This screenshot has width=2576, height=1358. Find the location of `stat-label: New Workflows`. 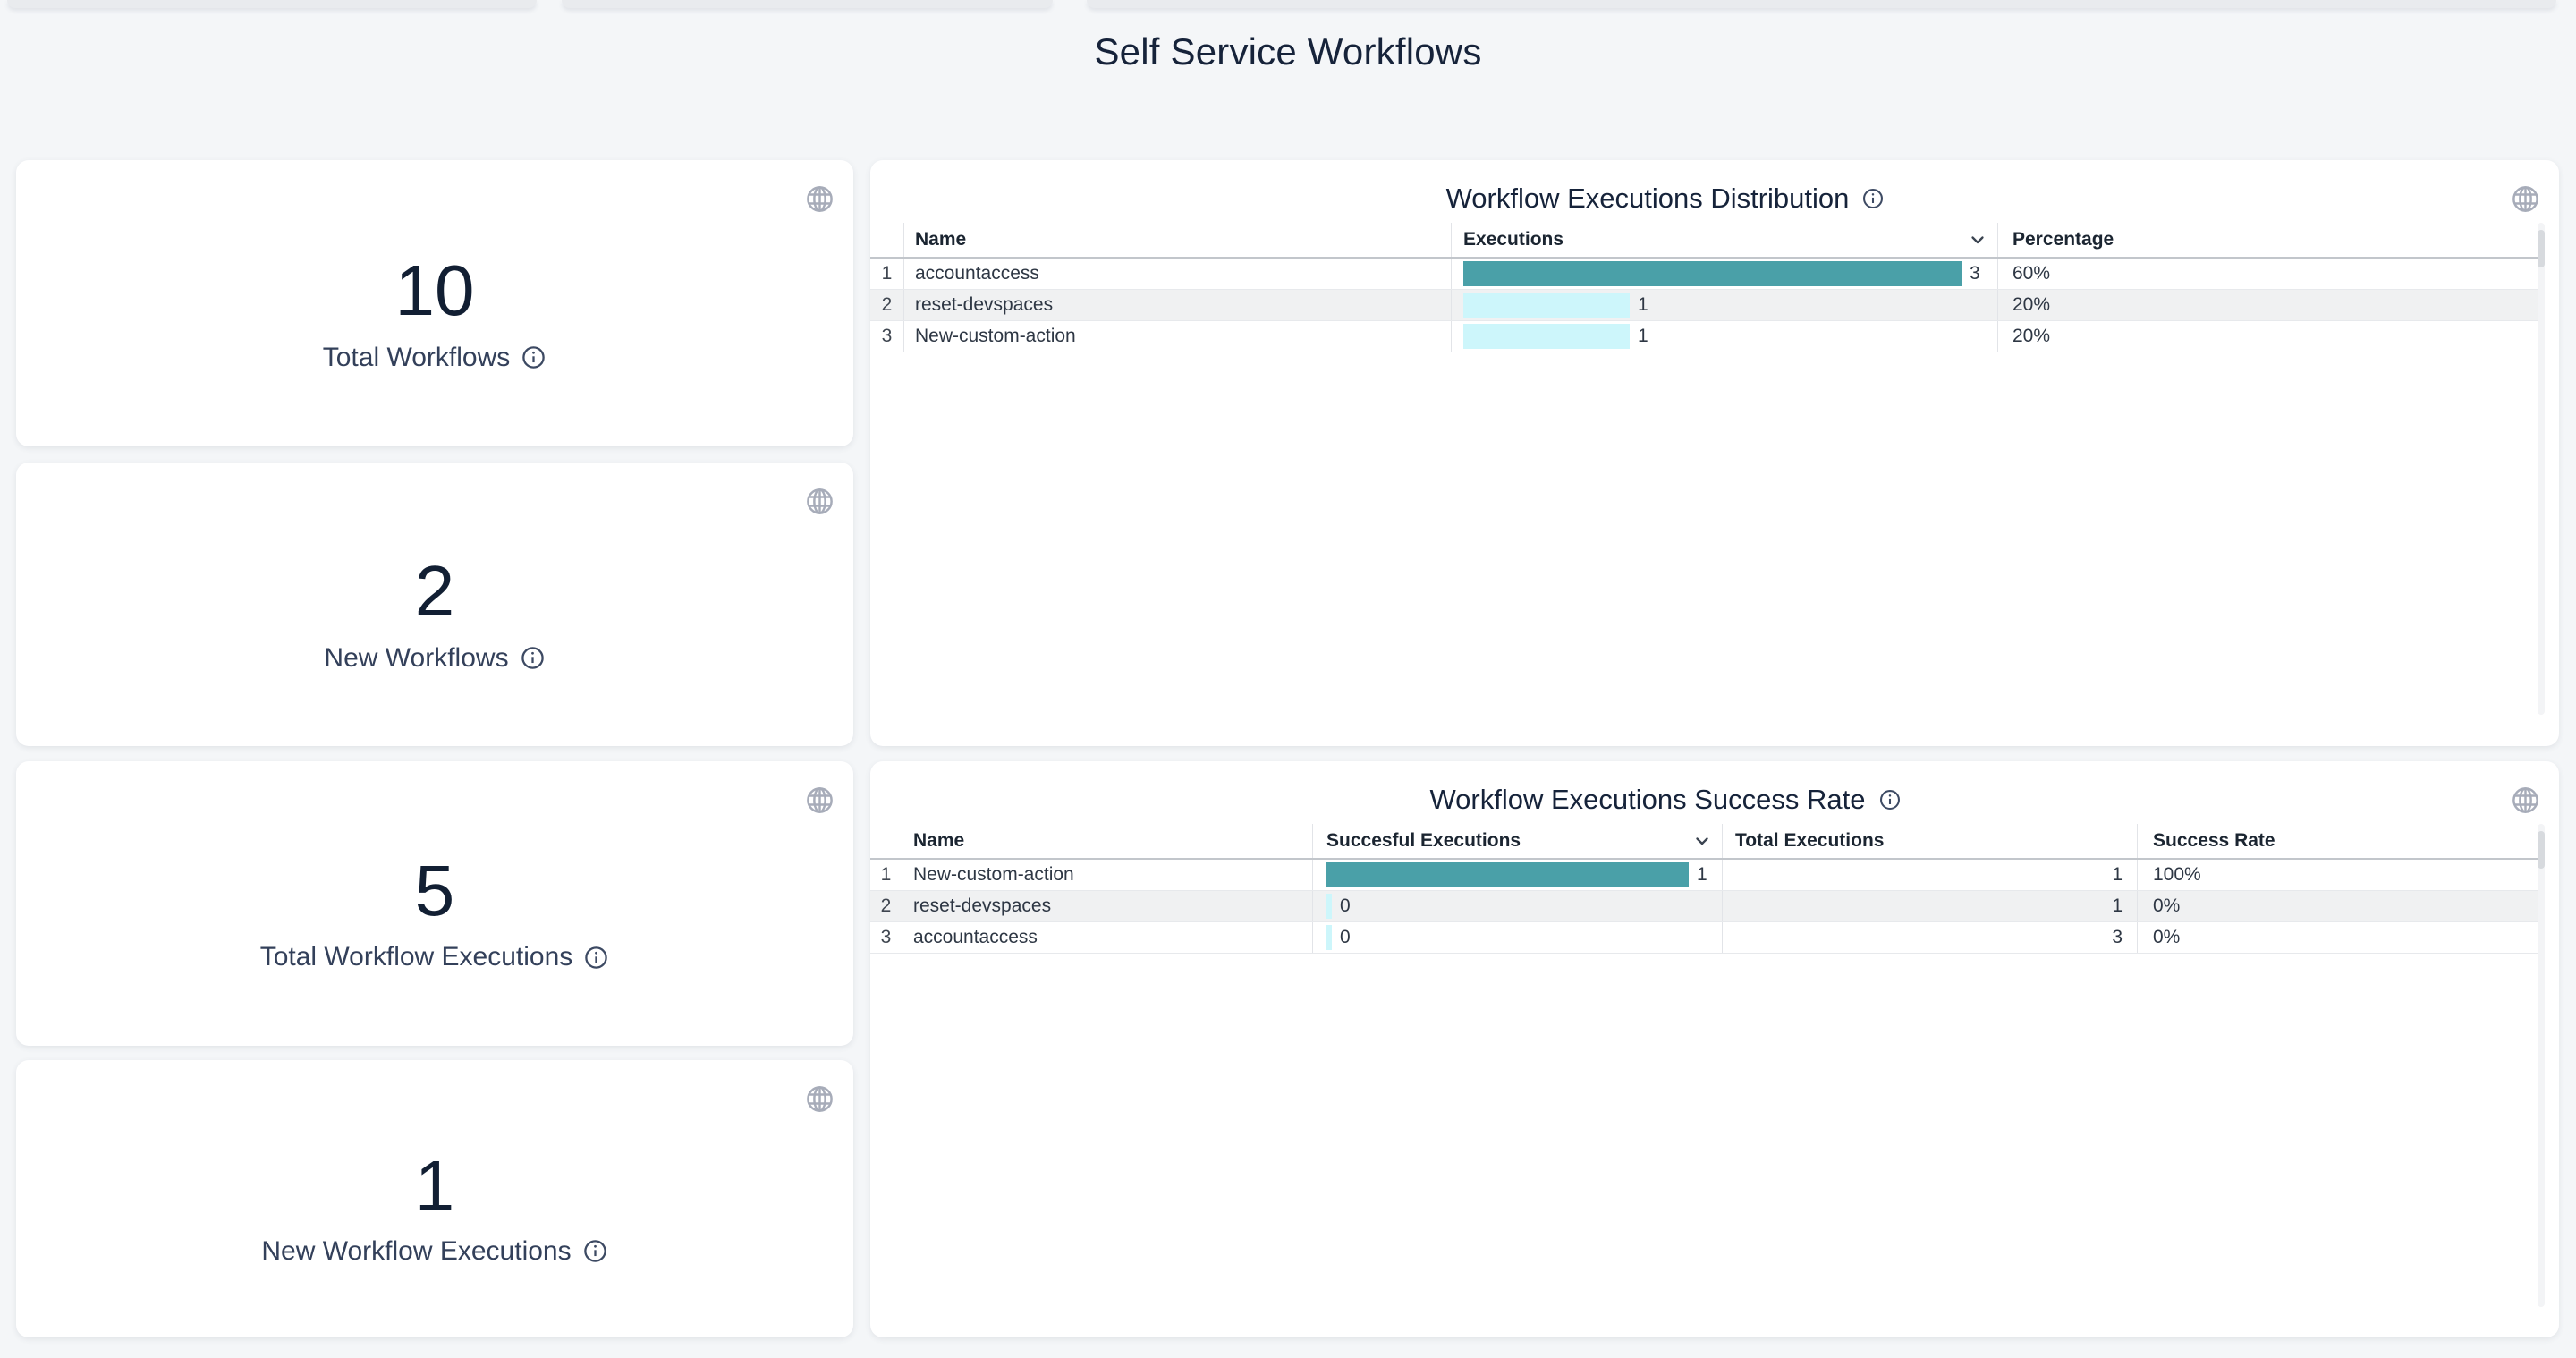

stat-label: New Workflows is located at coordinates (416, 657).